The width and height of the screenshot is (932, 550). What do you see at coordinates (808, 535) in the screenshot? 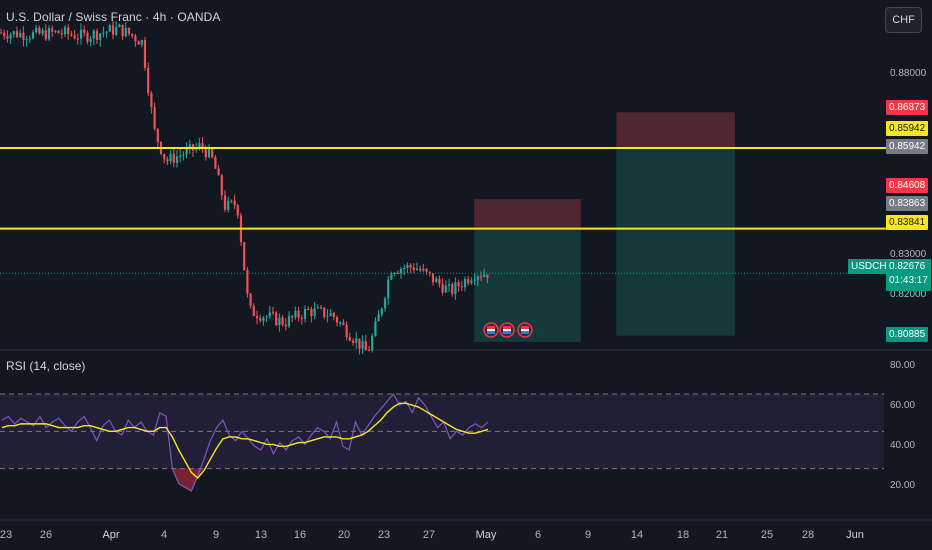
I see `time-label: 28` at bounding box center [808, 535].